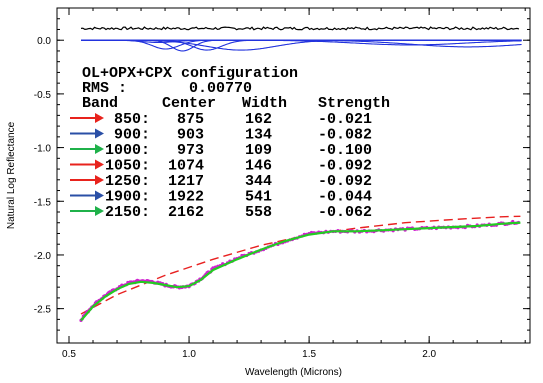 Image resolution: width=543 pixels, height=383 pixels. Describe the element at coordinates (186, 212) in the screenshot. I see `band-center: 2162` at that location.